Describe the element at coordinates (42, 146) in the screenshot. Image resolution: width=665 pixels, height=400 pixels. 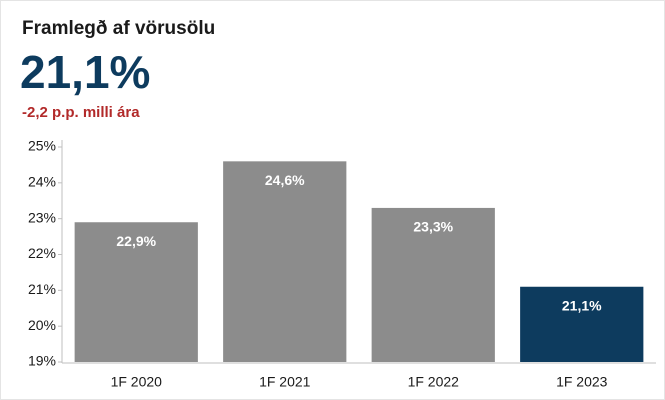
I see `y-tick-label: 25%` at that location.